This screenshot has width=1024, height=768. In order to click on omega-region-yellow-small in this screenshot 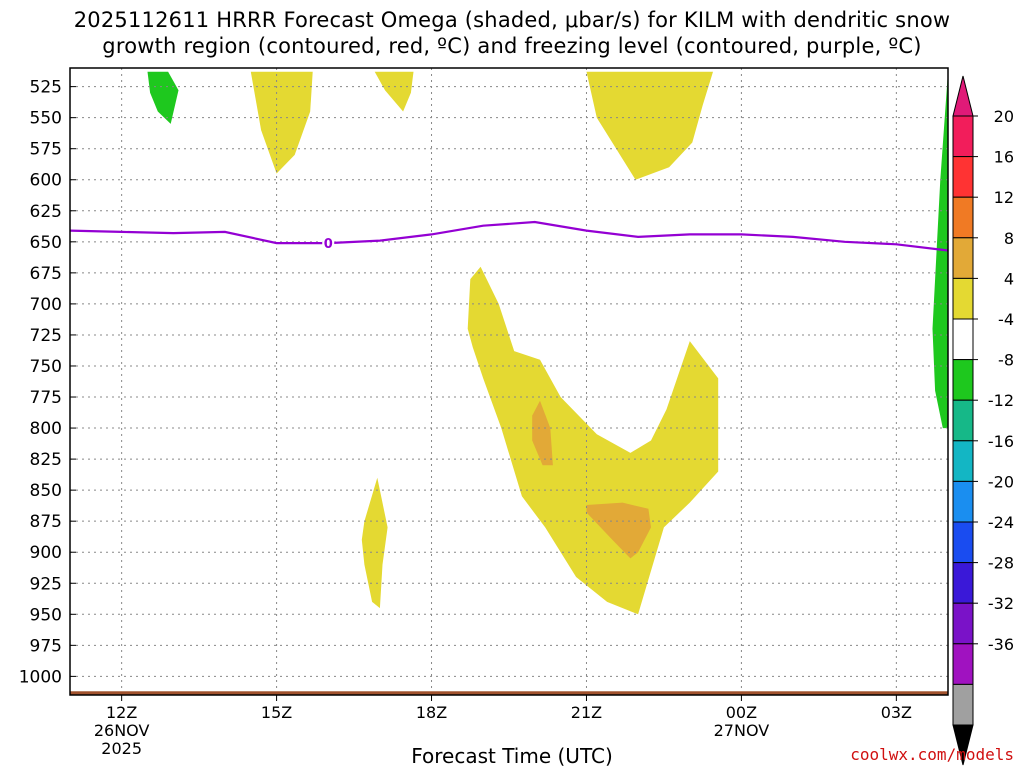, I will do `click(374, 543)`.